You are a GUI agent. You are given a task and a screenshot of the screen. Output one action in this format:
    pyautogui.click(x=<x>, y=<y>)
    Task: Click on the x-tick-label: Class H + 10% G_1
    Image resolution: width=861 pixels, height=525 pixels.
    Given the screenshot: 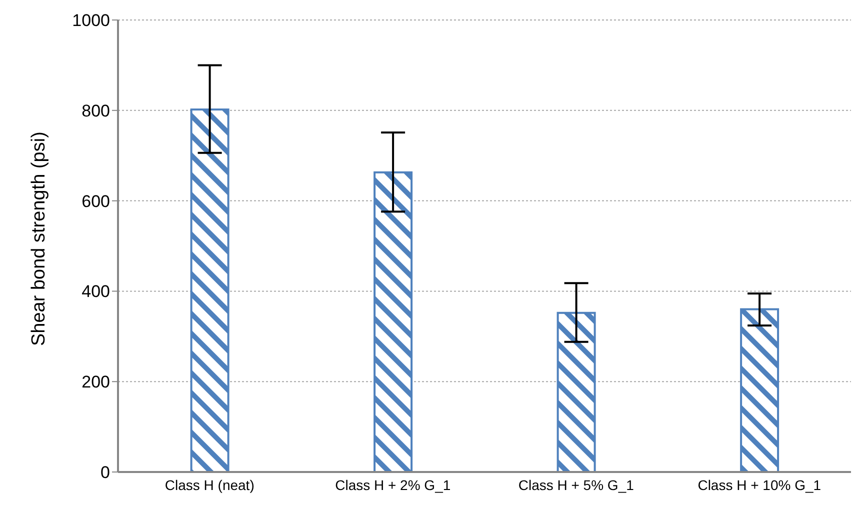 What is the action you would take?
    pyautogui.click(x=760, y=484)
    